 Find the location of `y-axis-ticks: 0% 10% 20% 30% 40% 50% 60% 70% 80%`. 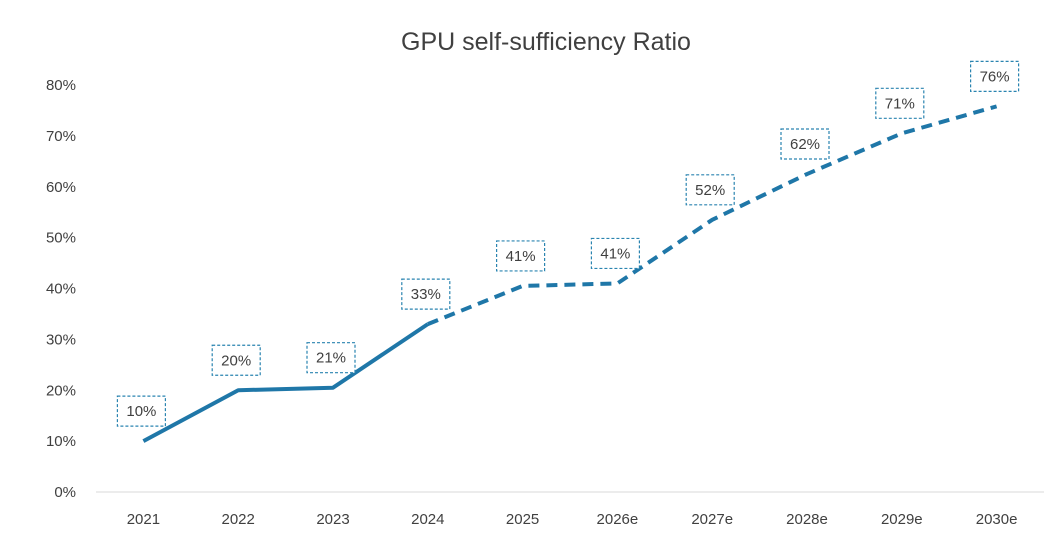

y-axis-ticks: 0% 10% 20% 30% 40% 50% 60% 70% 80% is located at coordinates (61, 289).